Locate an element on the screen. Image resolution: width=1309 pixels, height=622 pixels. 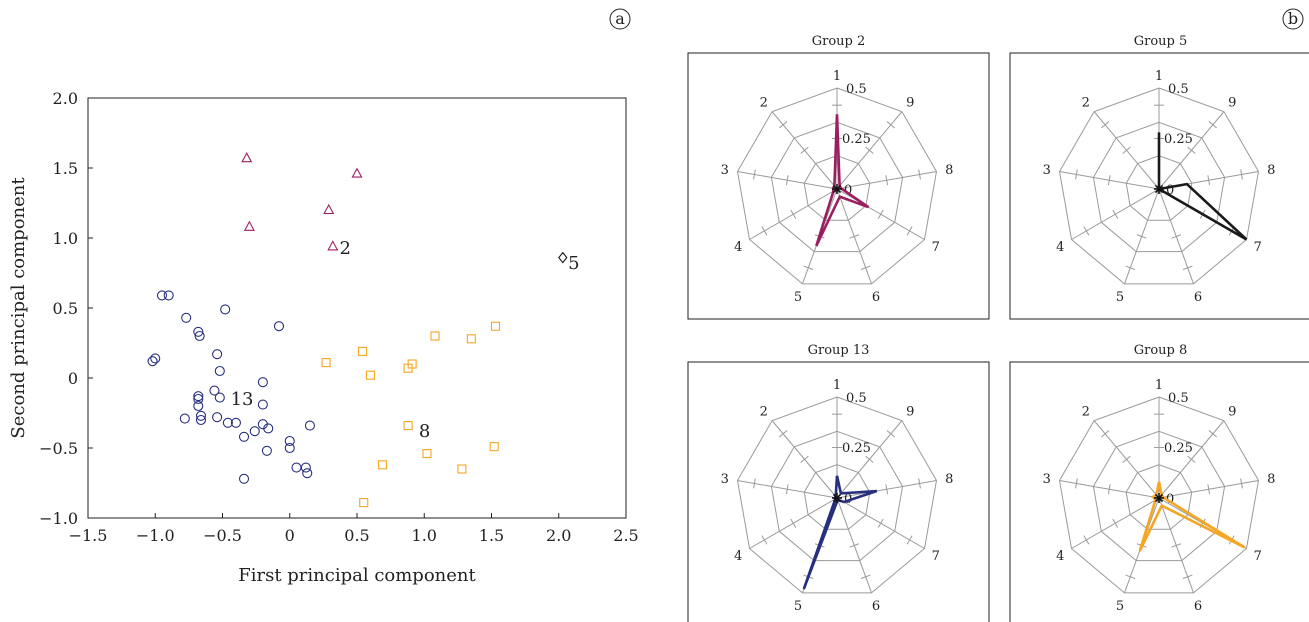
radar-panel: Group 8 1 9 8 7 6 5 4 3 2 0 0.25 0.5 is located at coordinates (1159, 482).